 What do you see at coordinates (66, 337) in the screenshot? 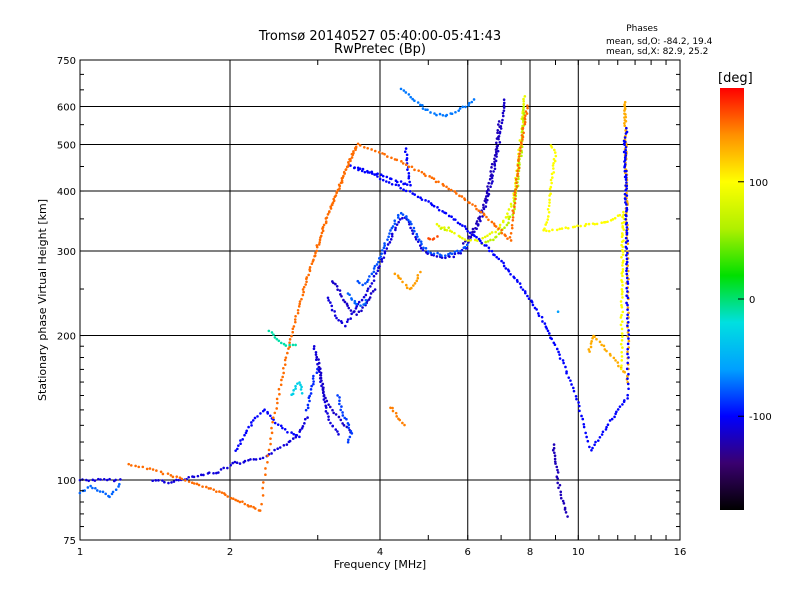
I see `y-tick-label: 200` at bounding box center [66, 337].